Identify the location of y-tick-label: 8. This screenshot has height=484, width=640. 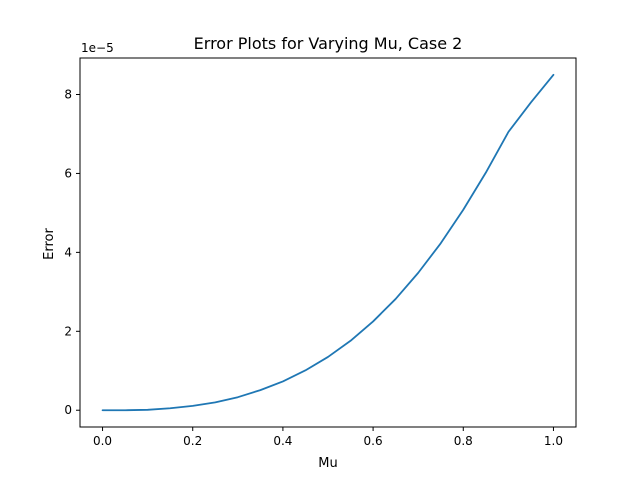
(68, 95).